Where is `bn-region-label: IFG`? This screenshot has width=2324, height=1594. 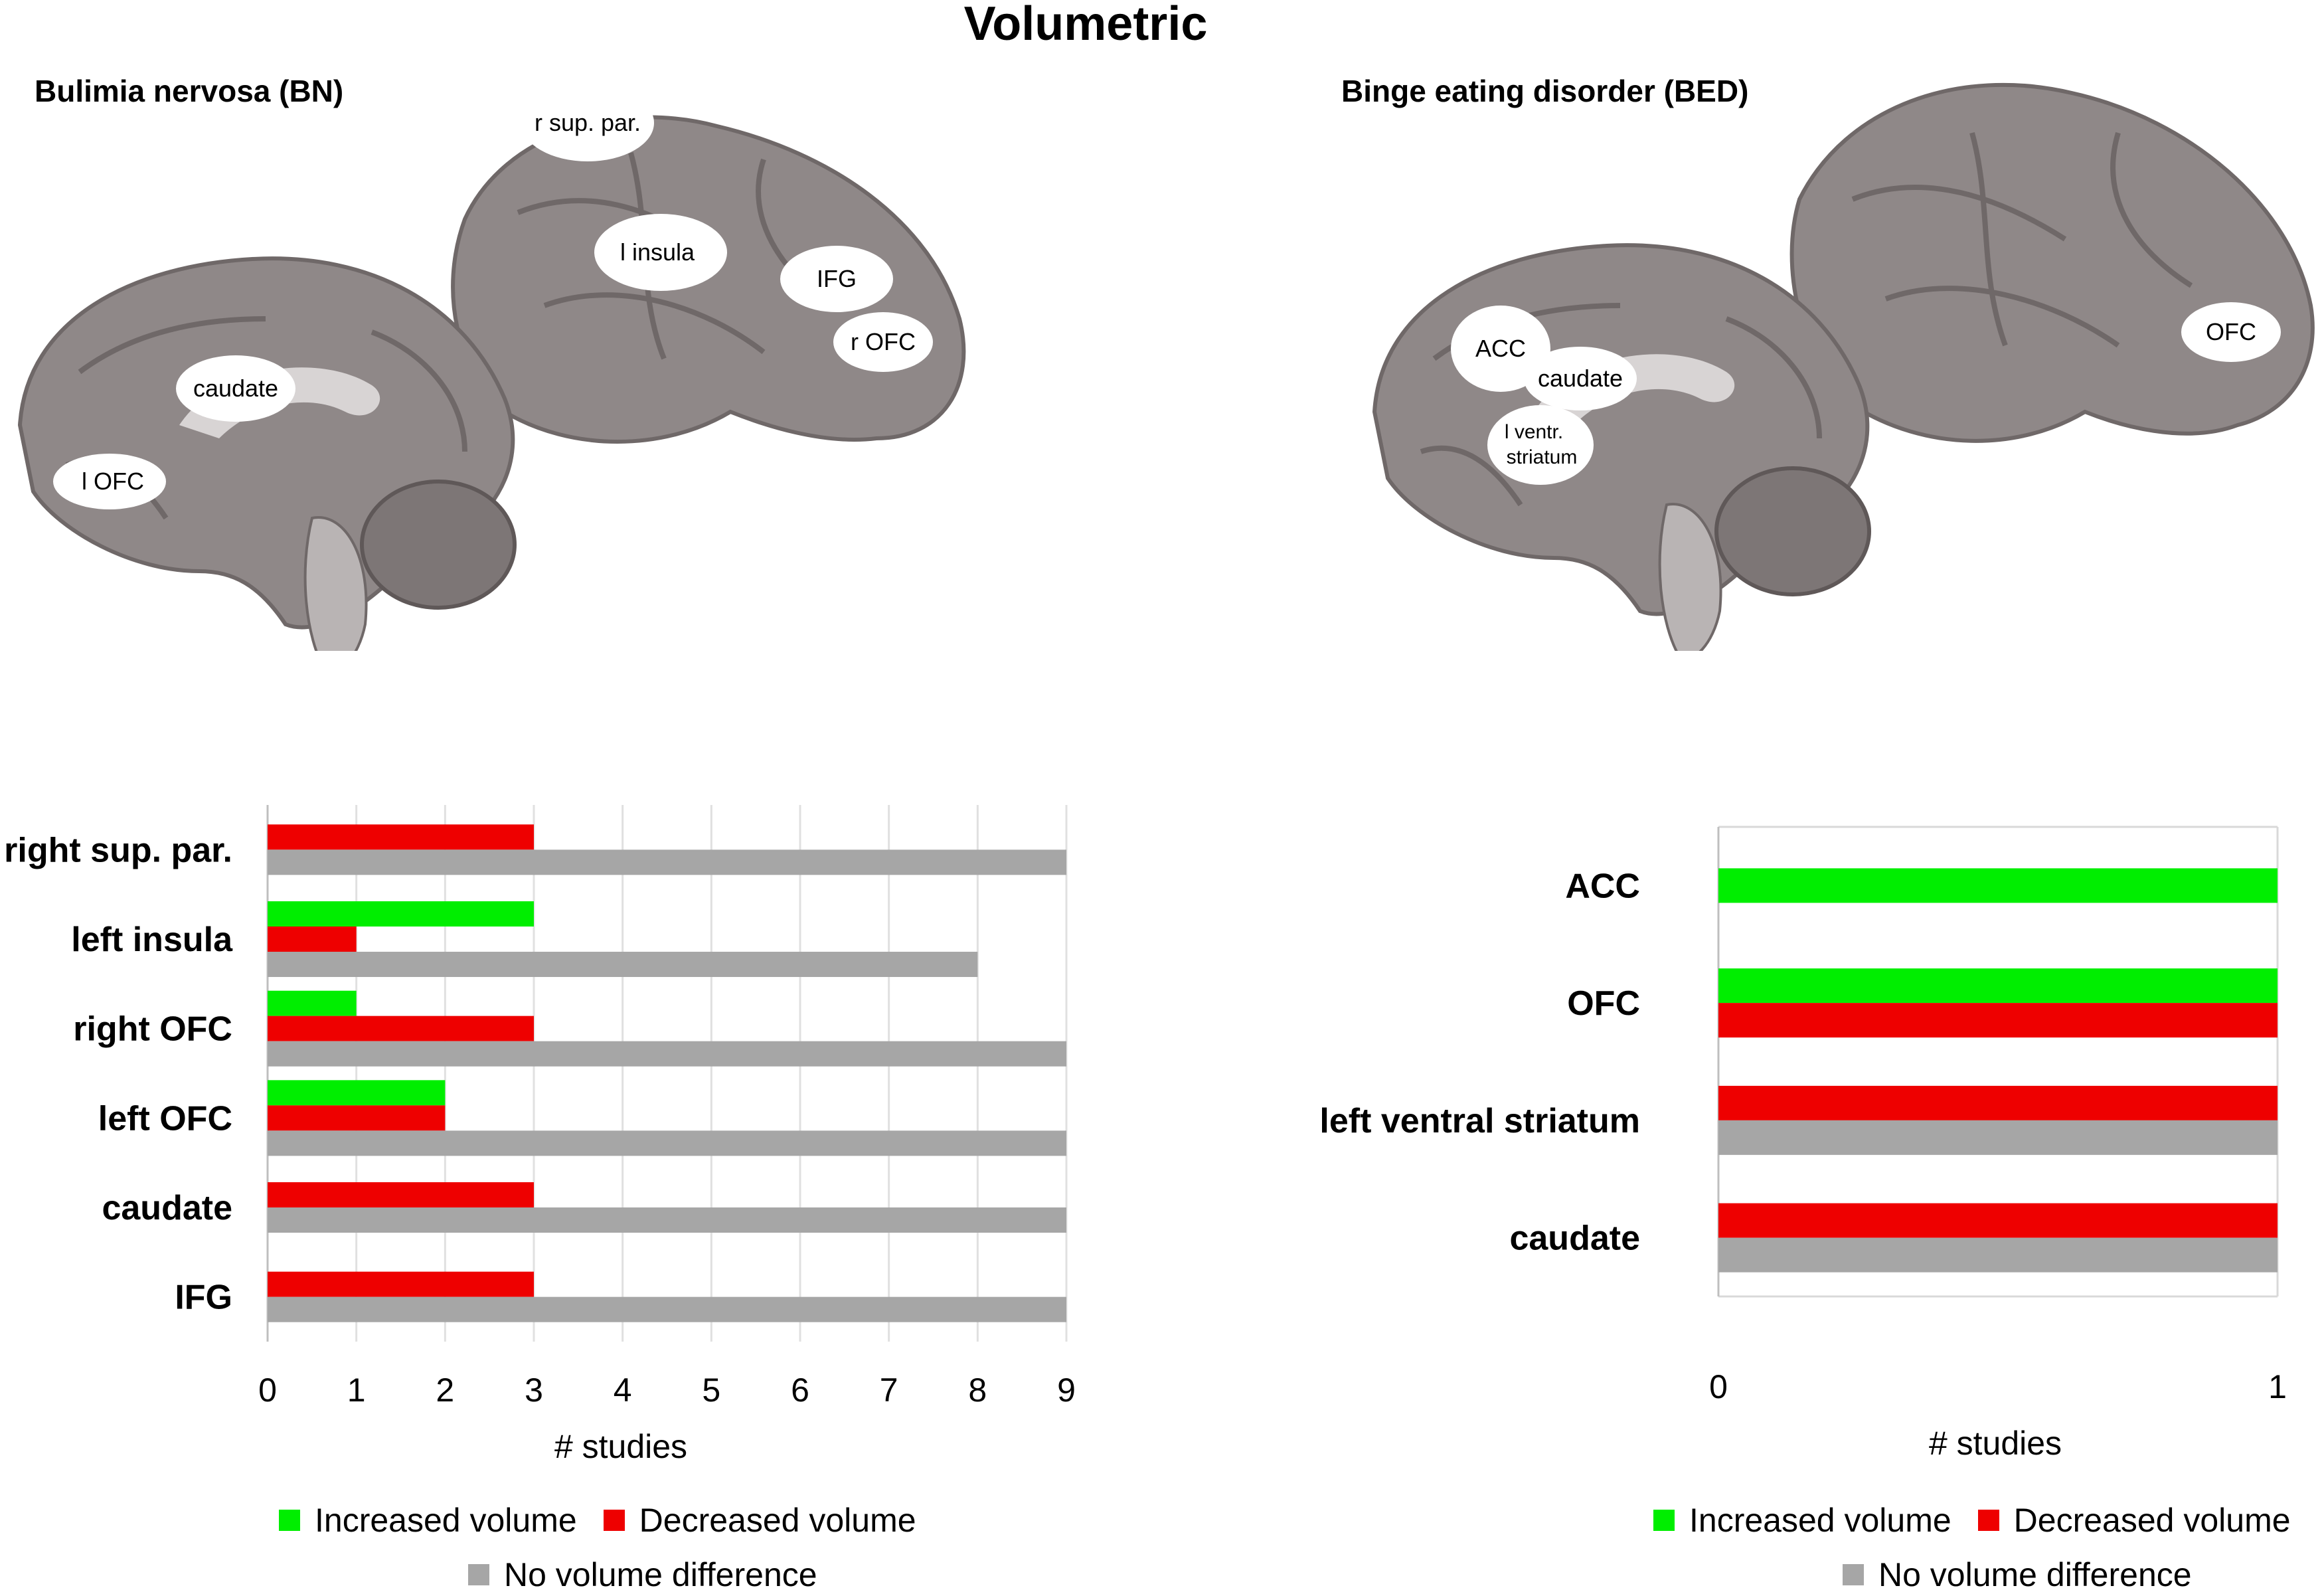 bn-region-label: IFG is located at coordinates (837, 278).